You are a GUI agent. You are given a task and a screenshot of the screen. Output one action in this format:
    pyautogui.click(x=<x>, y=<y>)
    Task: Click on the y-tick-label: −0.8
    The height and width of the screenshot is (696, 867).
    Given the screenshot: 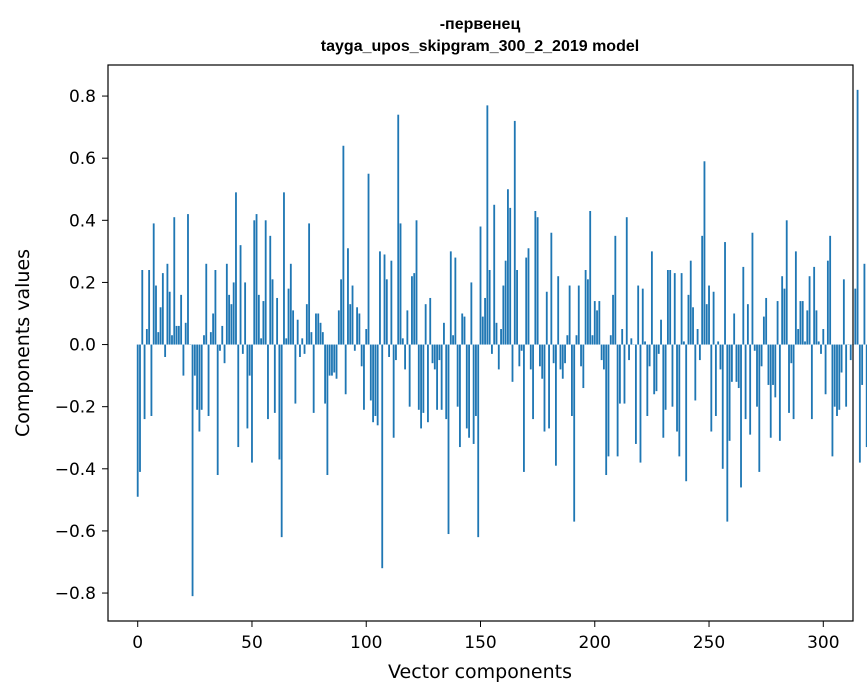 What is the action you would take?
    pyautogui.click(x=75, y=594)
    